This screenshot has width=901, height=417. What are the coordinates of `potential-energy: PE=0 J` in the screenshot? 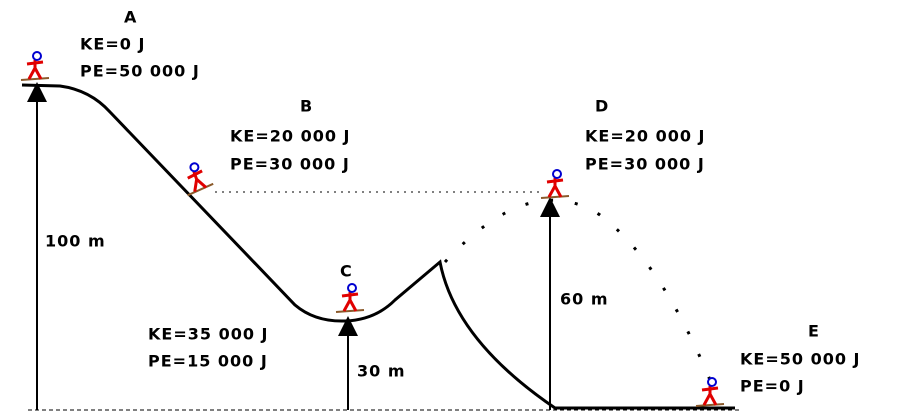 It's located at (772, 386).